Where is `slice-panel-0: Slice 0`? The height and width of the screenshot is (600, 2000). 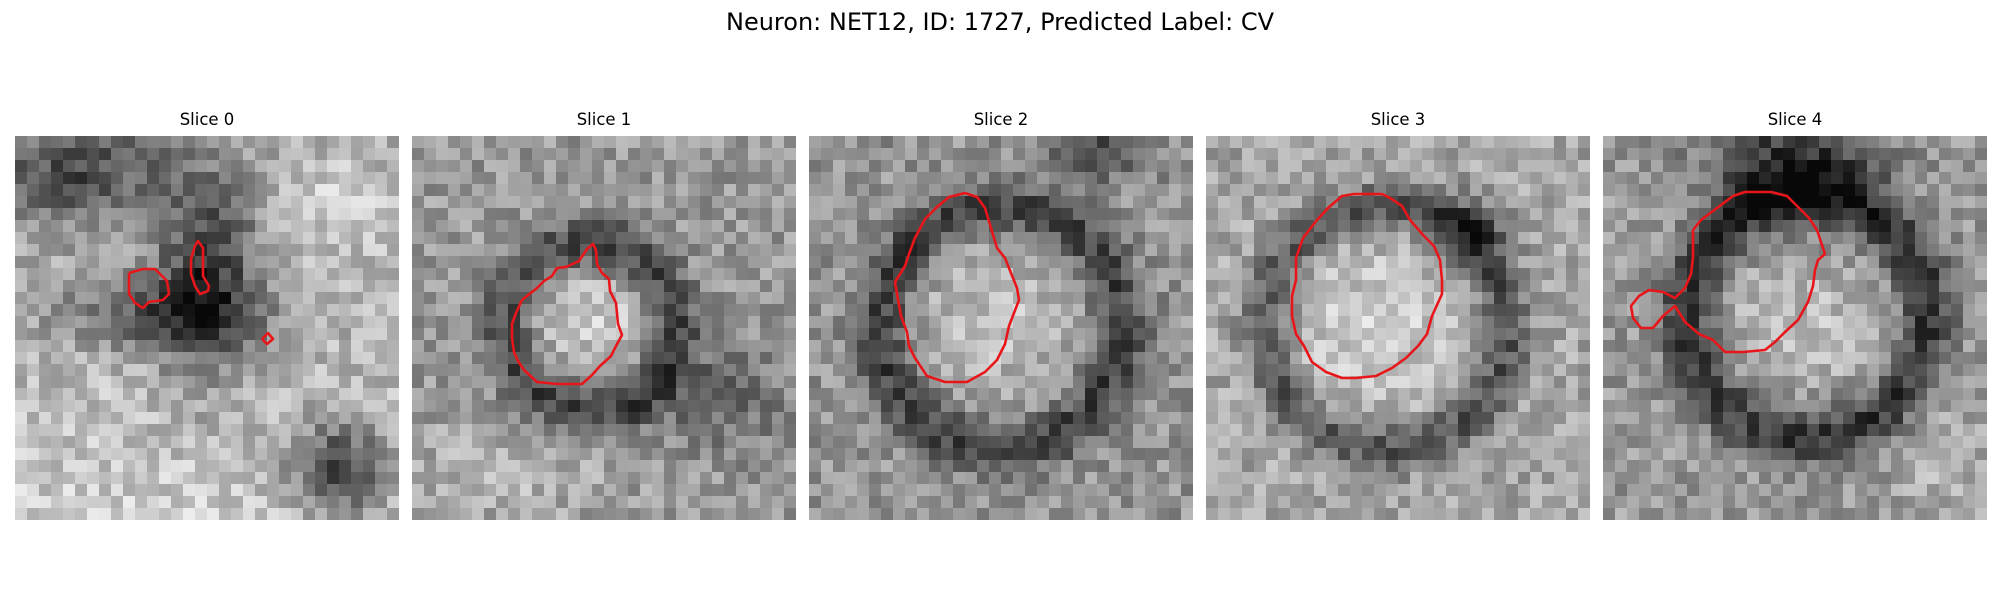 slice-panel-0: Slice 0 is located at coordinates (207, 314).